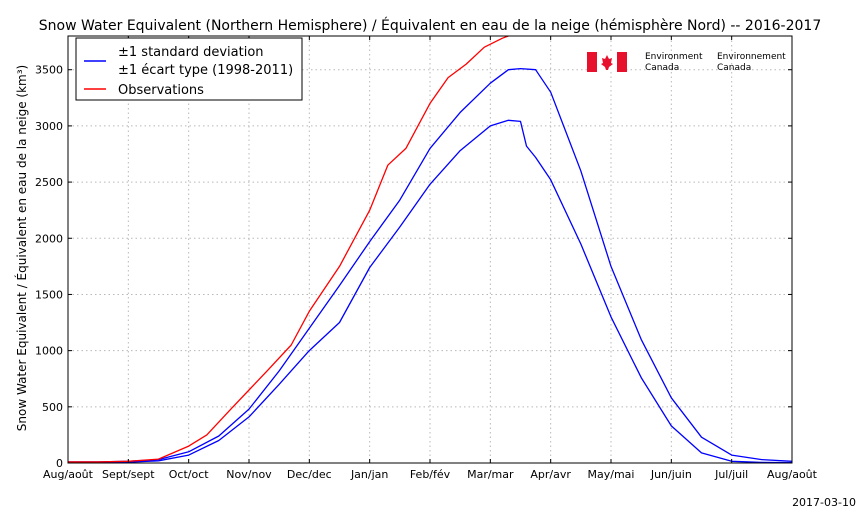 The width and height of the screenshot is (866, 523). What do you see at coordinates (622, 62) in the screenshot?
I see `flag-bar-right` at bounding box center [622, 62].